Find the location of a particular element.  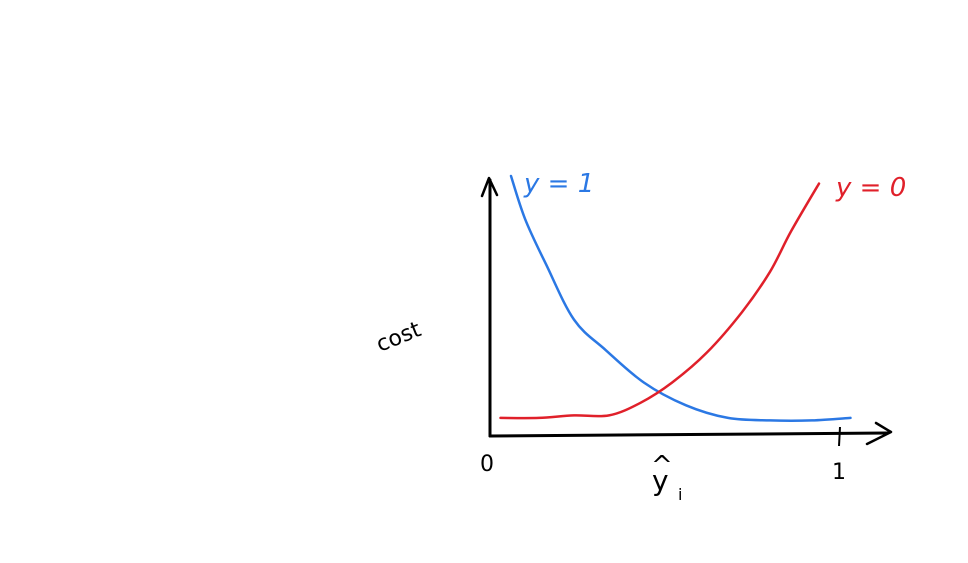

x-axis is located at coordinates (689, 434).